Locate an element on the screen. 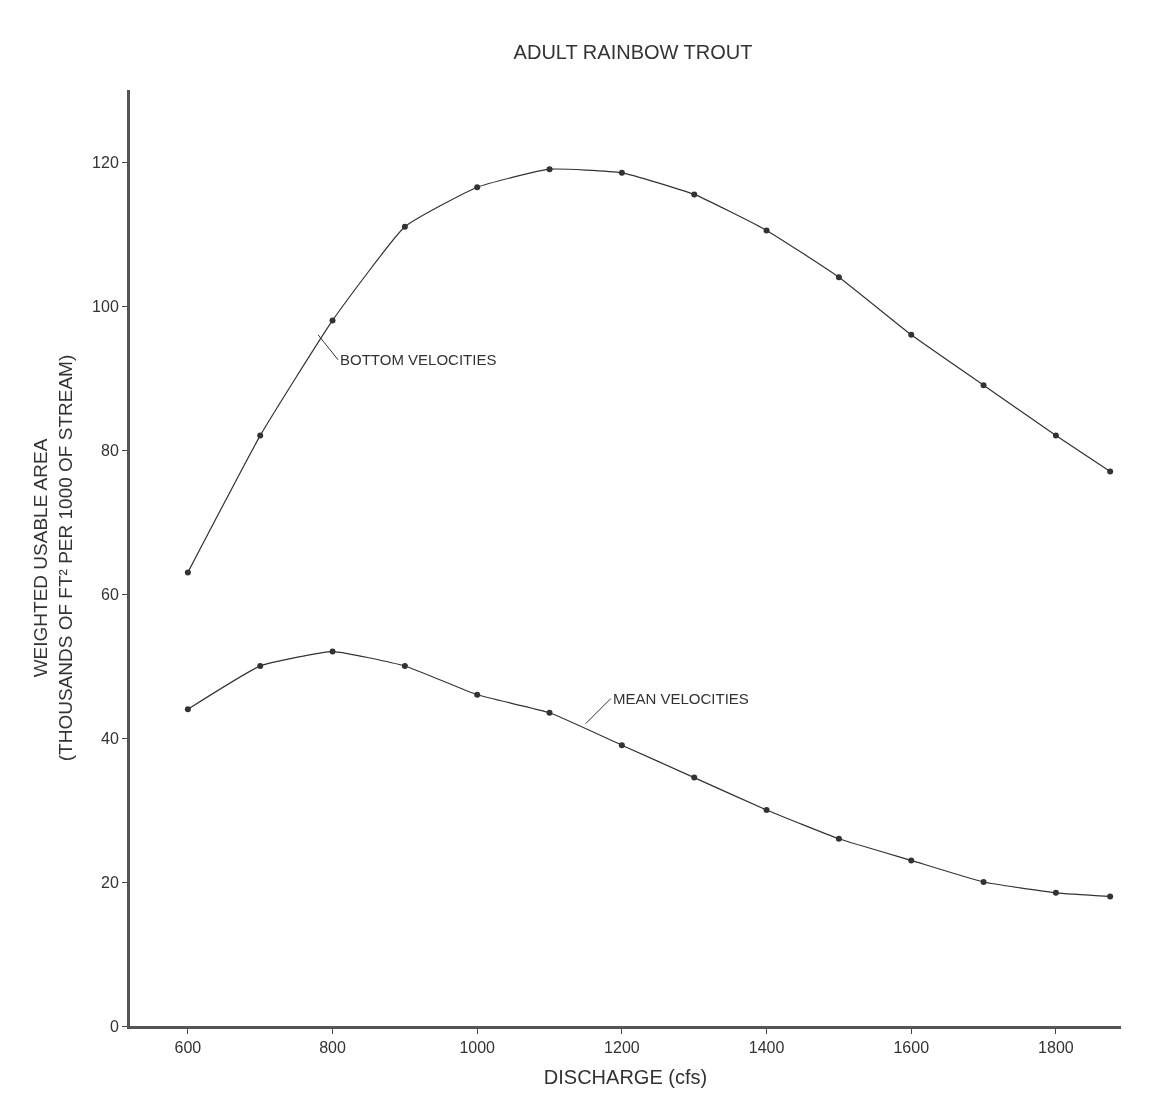 The image size is (1151, 1116). x-tick-label: 1600 is located at coordinates (911, 1048).